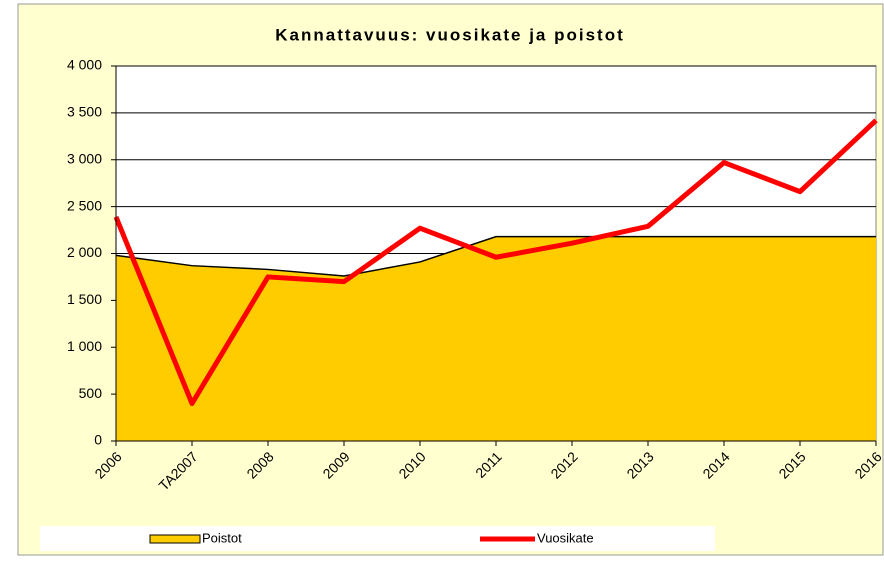 The width and height of the screenshot is (884, 561). Describe the element at coordinates (84, 252) in the screenshot. I see `y-tick-label: 2 000` at that location.